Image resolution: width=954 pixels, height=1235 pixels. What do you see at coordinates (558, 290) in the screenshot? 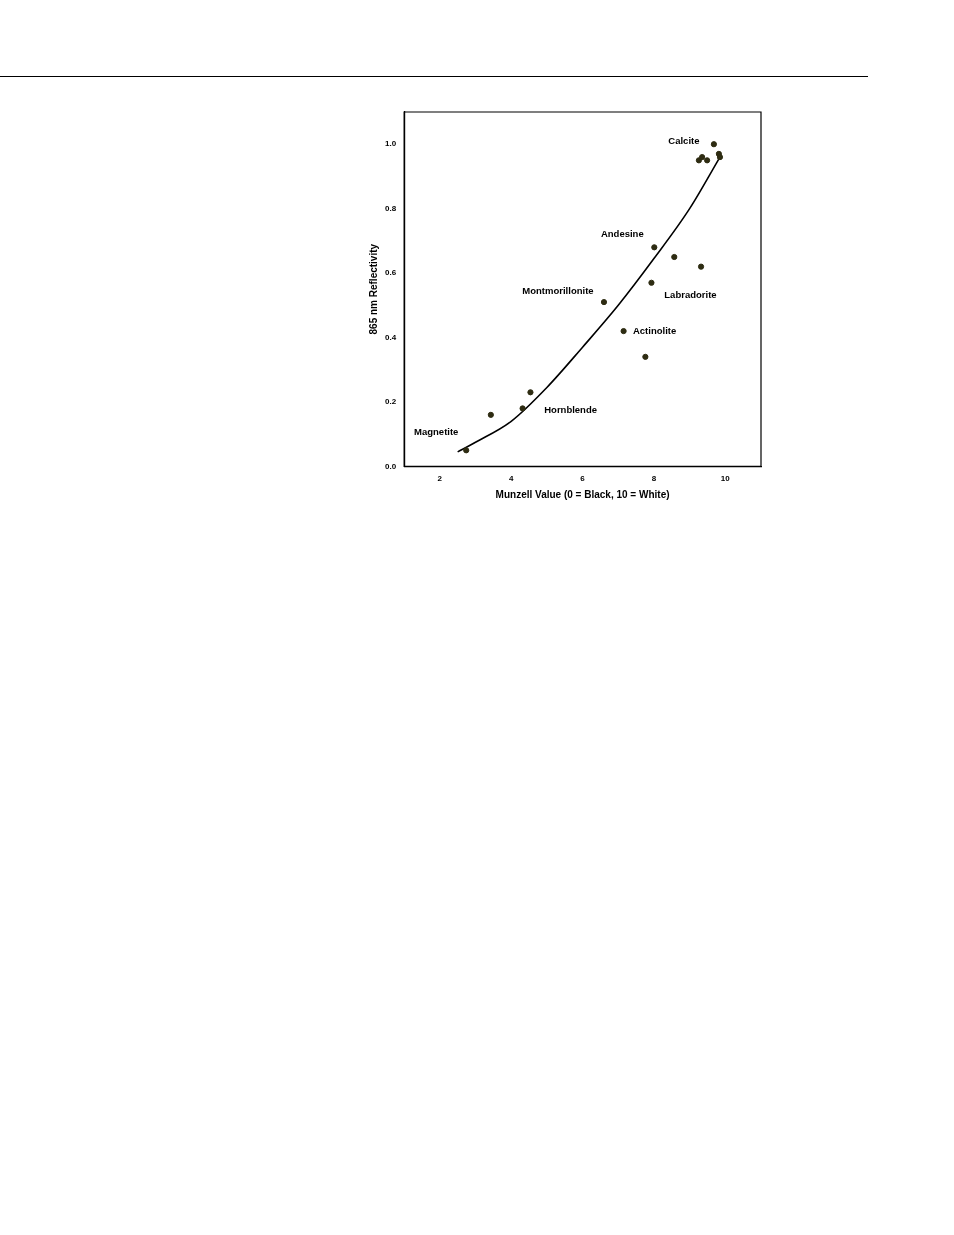
I see `annotation: Montmorillonite` at bounding box center [558, 290].